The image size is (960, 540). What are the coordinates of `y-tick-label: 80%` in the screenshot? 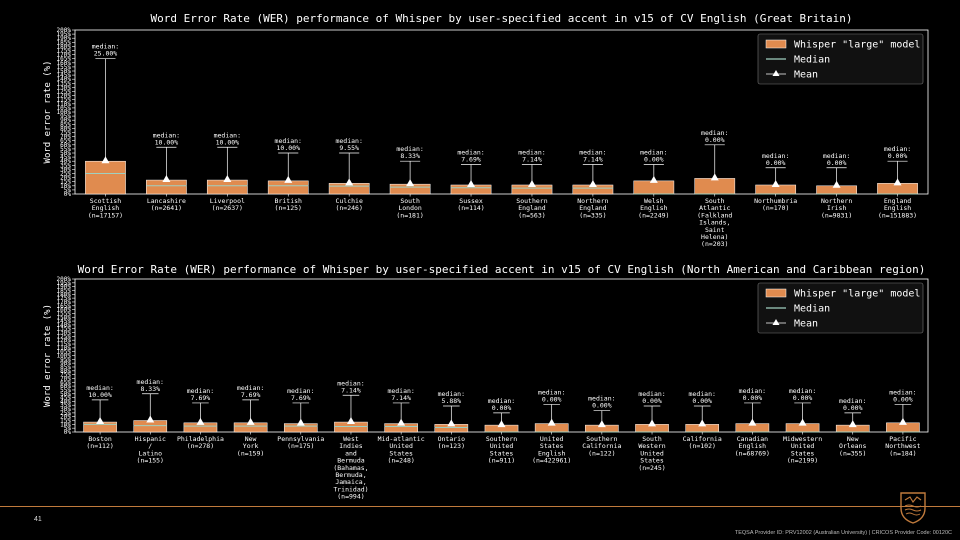 It's located at (65, 371).